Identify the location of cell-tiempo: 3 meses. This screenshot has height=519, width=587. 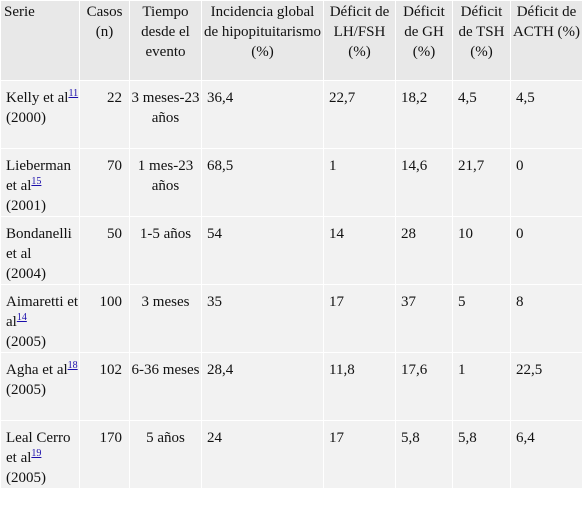
(165, 318).